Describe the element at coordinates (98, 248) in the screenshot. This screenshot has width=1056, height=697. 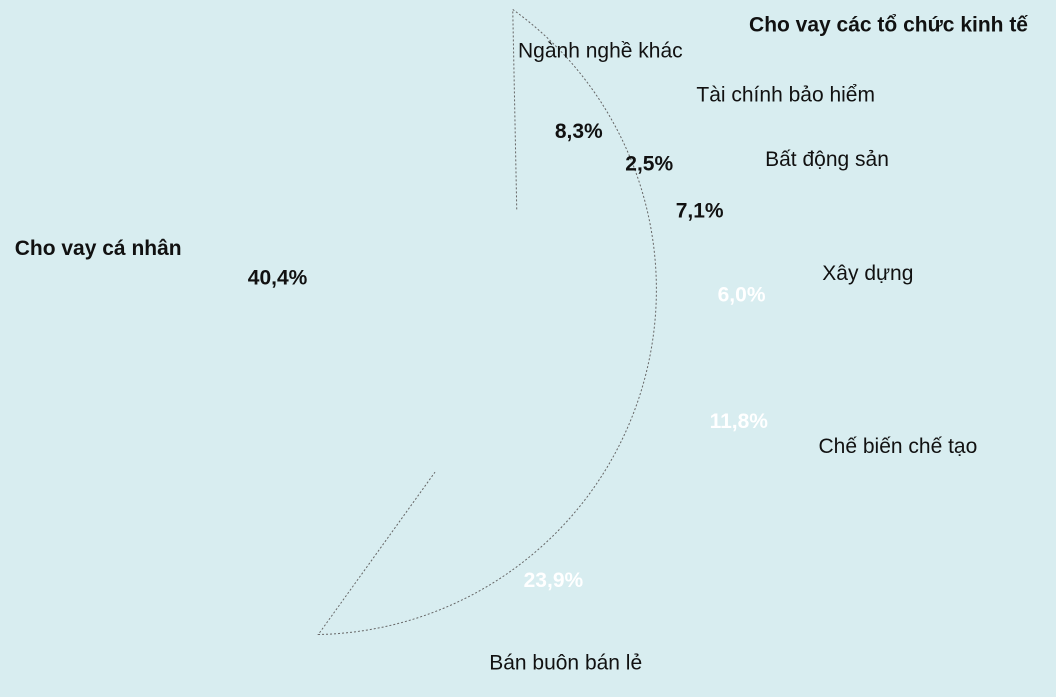
I see `category-label: Cho vay cá nhân` at that location.